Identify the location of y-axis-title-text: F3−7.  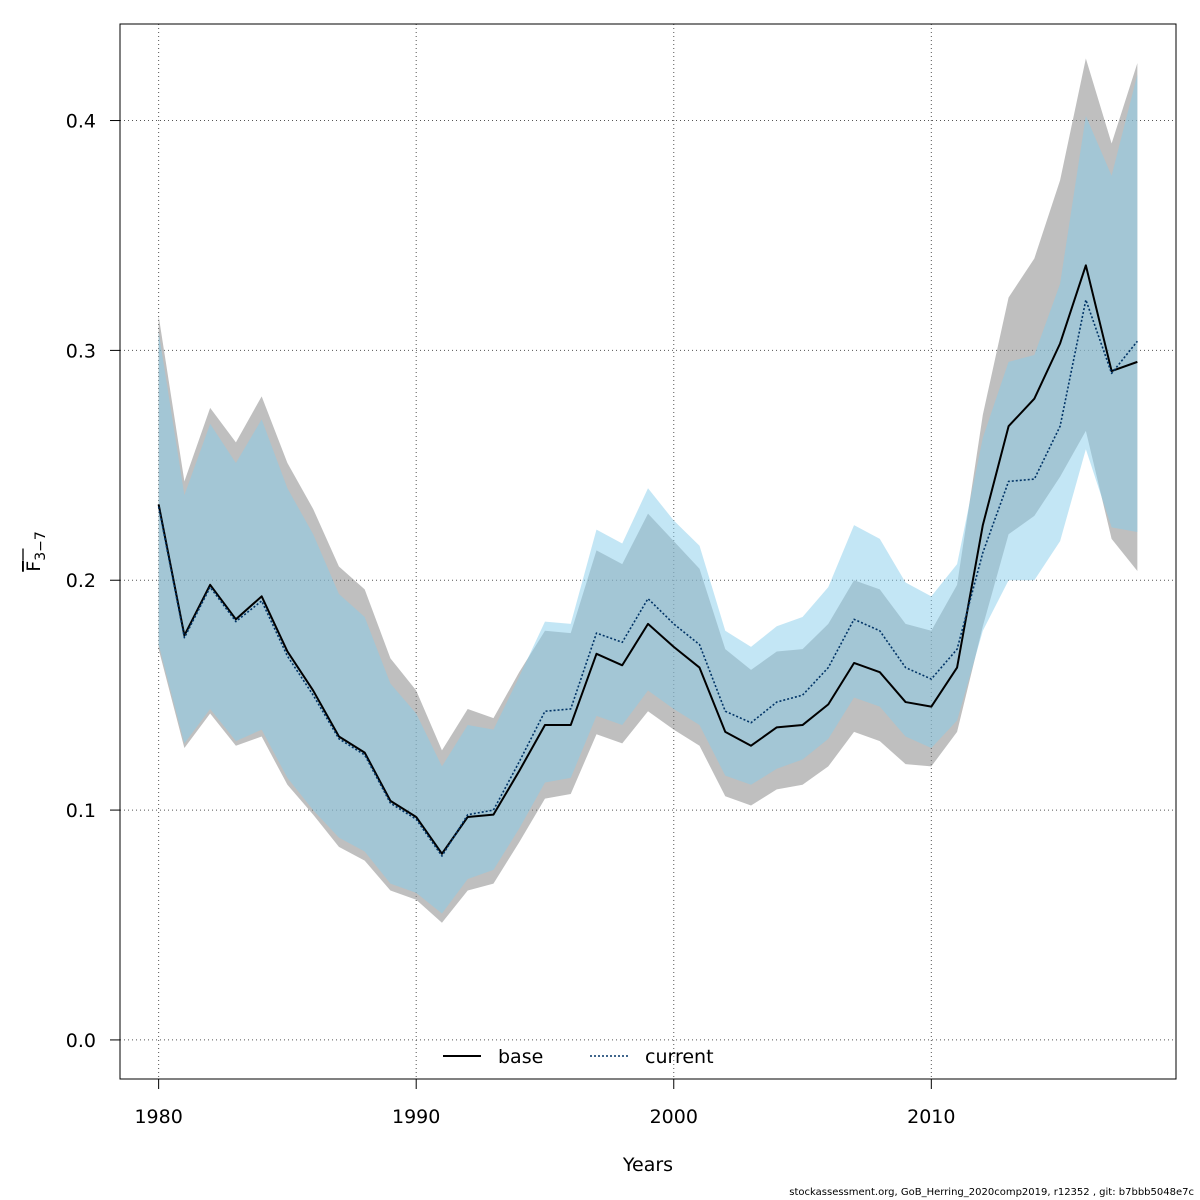
(36, 551).